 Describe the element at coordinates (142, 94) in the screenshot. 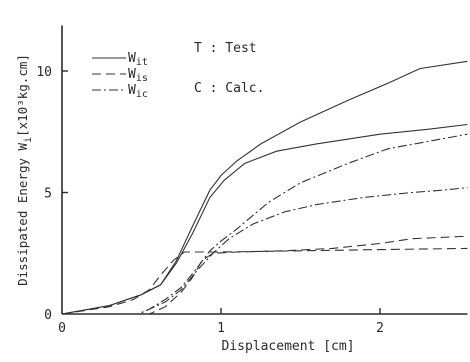

I see `legend-subscript-2: ic` at that location.